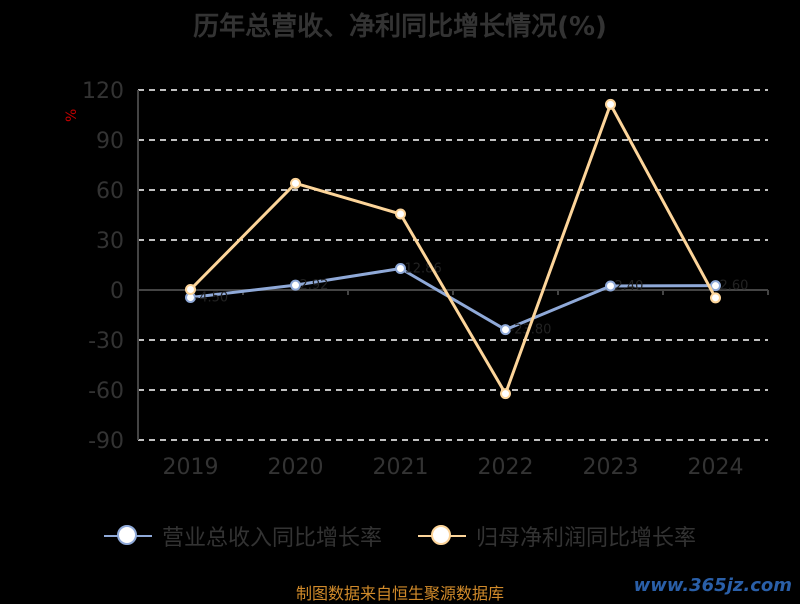 The width and height of the screenshot is (800, 604). I want to click on legend-marker-revenue, so click(127, 536).